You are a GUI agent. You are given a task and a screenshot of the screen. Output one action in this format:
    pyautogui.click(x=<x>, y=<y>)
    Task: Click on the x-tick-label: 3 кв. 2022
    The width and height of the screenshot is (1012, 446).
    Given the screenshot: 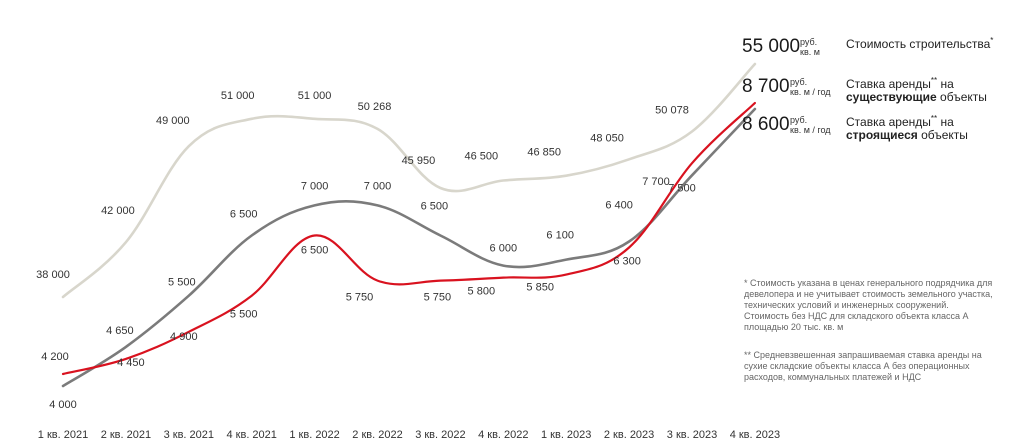 What is the action you would take?
    pyautogui.click(x=440, y=435)
    